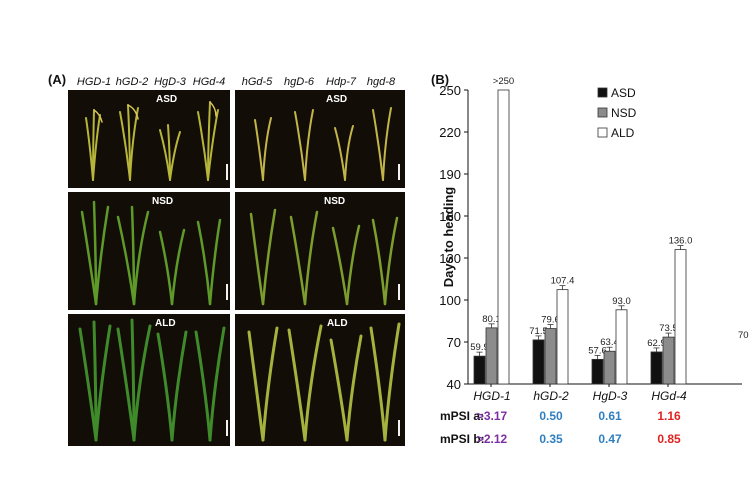 This screenshot has width=750, height=500. Describe the element at coordinates (538, 331) in the screenshot. I see `bar-data-label: 71.5` at that location.